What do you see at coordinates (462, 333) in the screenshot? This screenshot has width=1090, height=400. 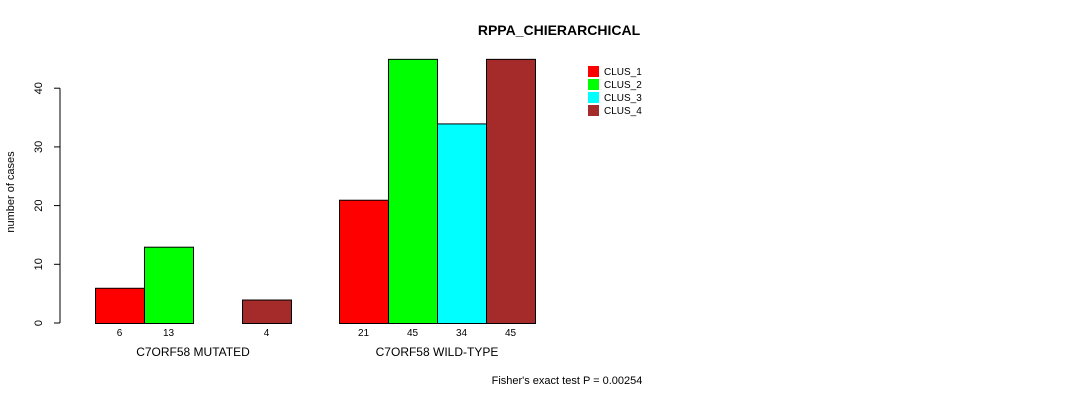 I see `bar-value-label: 34` at bounding box center [462, 333].